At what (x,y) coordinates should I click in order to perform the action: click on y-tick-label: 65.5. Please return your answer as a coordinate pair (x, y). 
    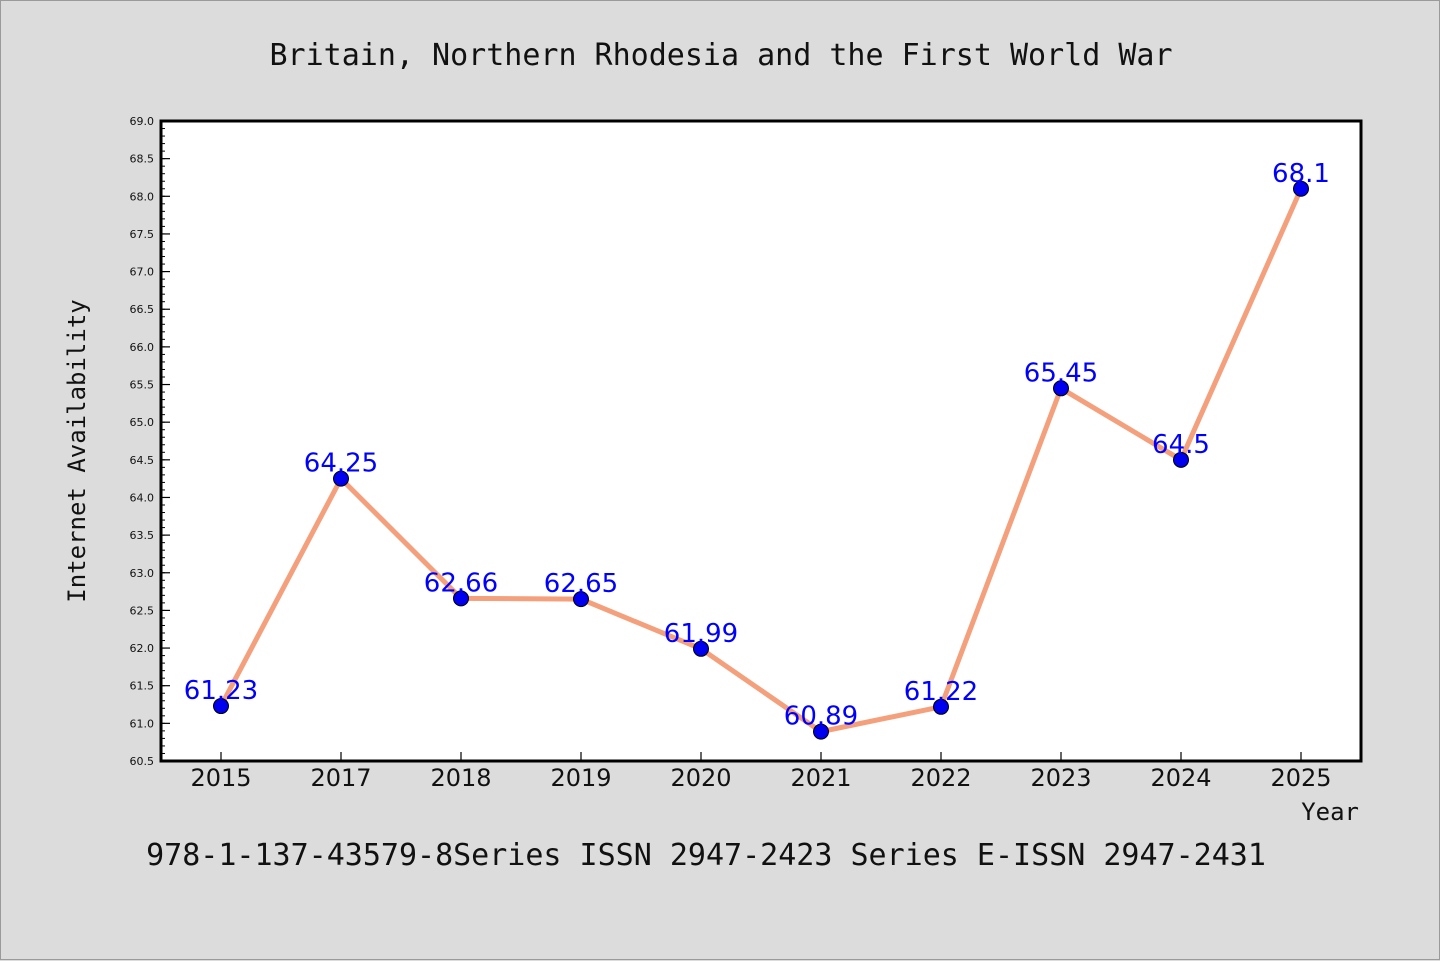
    Looking at the image, I should click on (142, 385).